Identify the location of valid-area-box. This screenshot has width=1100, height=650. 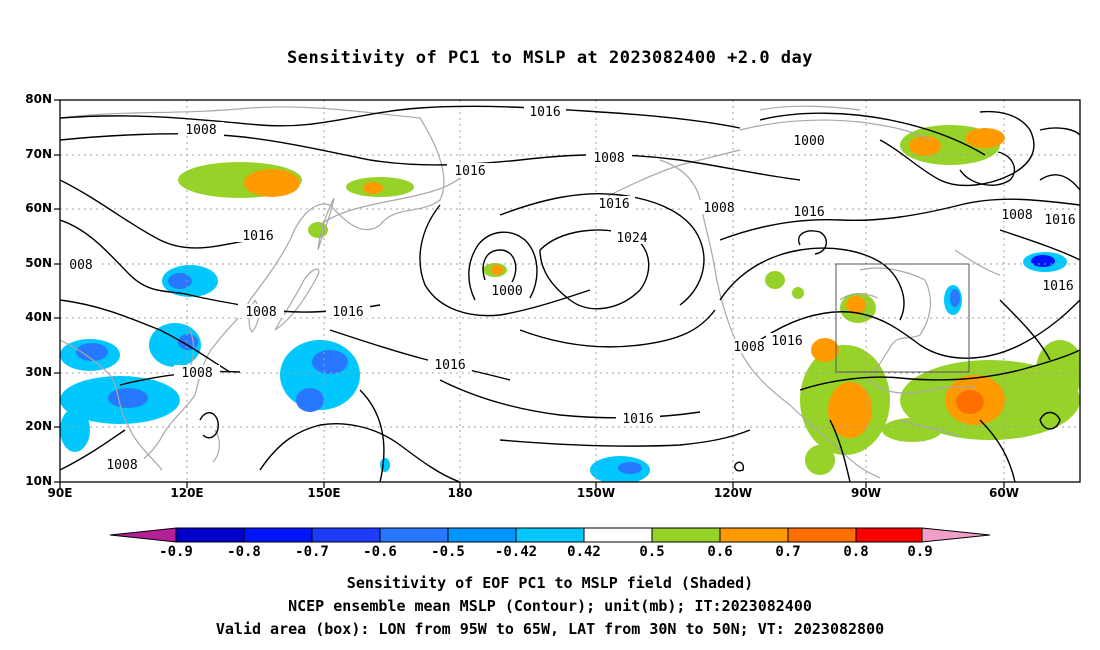
(902, 318).